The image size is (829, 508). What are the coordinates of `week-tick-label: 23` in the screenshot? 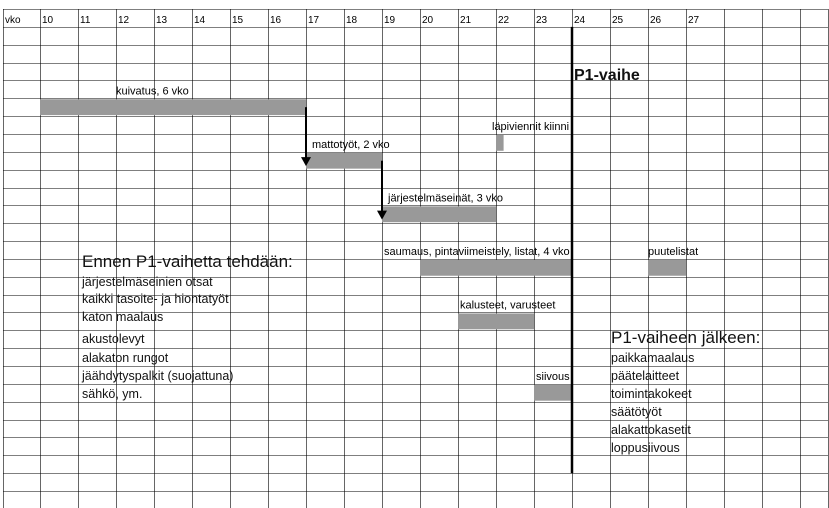 It's located at (542, 20).